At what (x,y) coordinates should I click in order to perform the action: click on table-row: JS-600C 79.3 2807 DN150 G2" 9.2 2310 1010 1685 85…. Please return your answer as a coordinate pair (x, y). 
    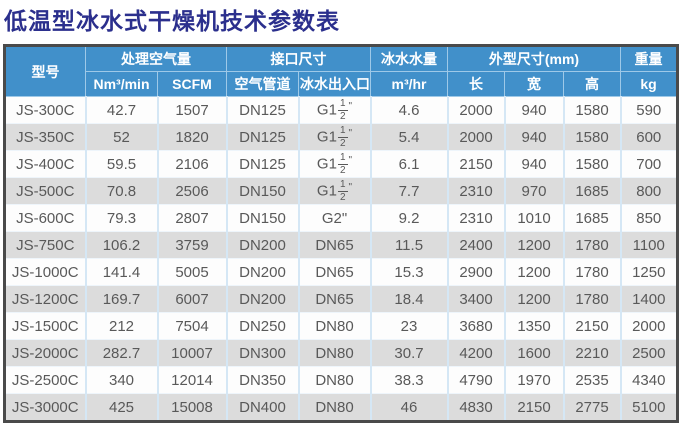
    Looking at the image, I should click on (341, 218).